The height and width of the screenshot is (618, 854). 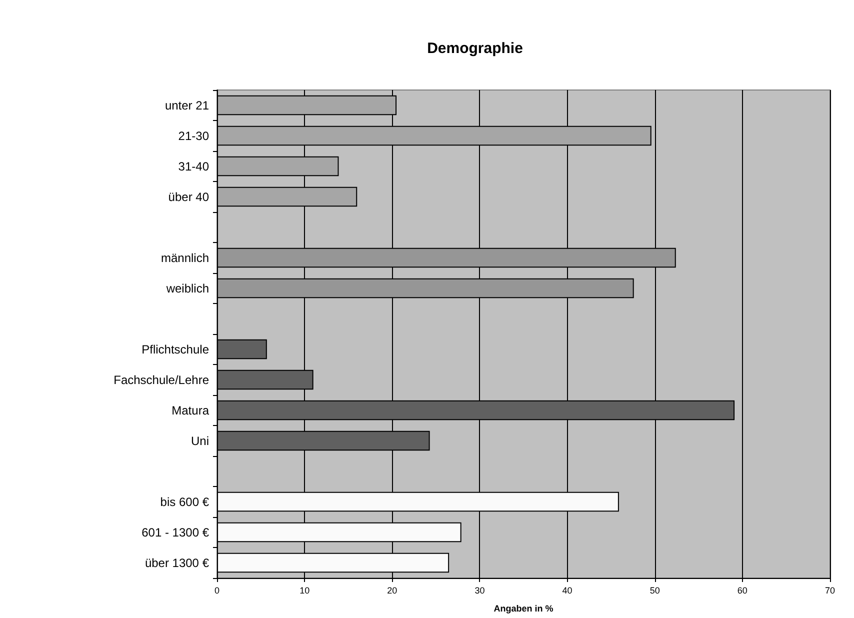 I want to click on y-tick-label: über 40, so click(x=189, y=197).